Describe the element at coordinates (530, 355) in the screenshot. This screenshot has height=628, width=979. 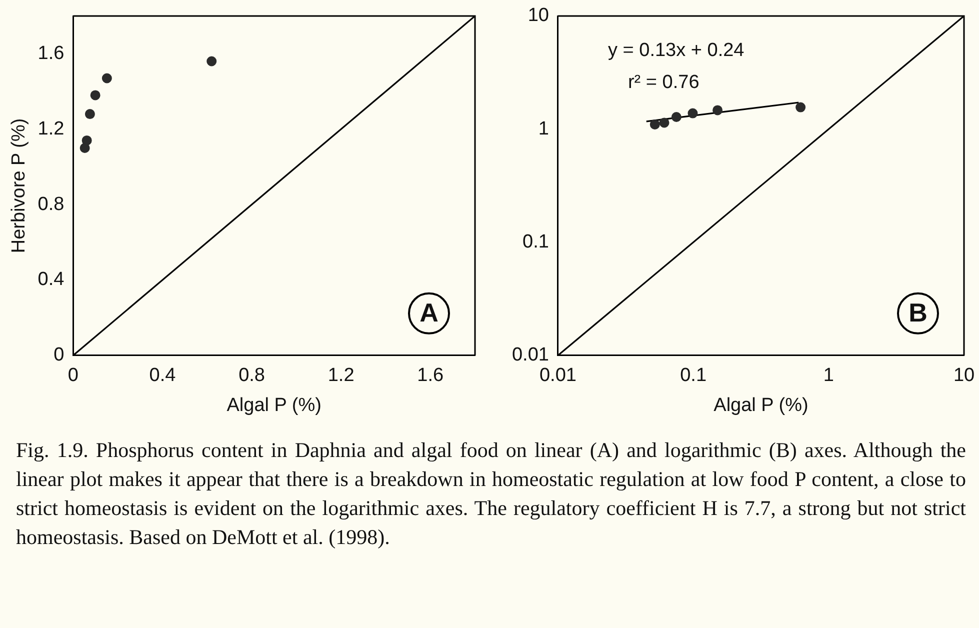
I see `y-tick-label: 0.01` at that location.